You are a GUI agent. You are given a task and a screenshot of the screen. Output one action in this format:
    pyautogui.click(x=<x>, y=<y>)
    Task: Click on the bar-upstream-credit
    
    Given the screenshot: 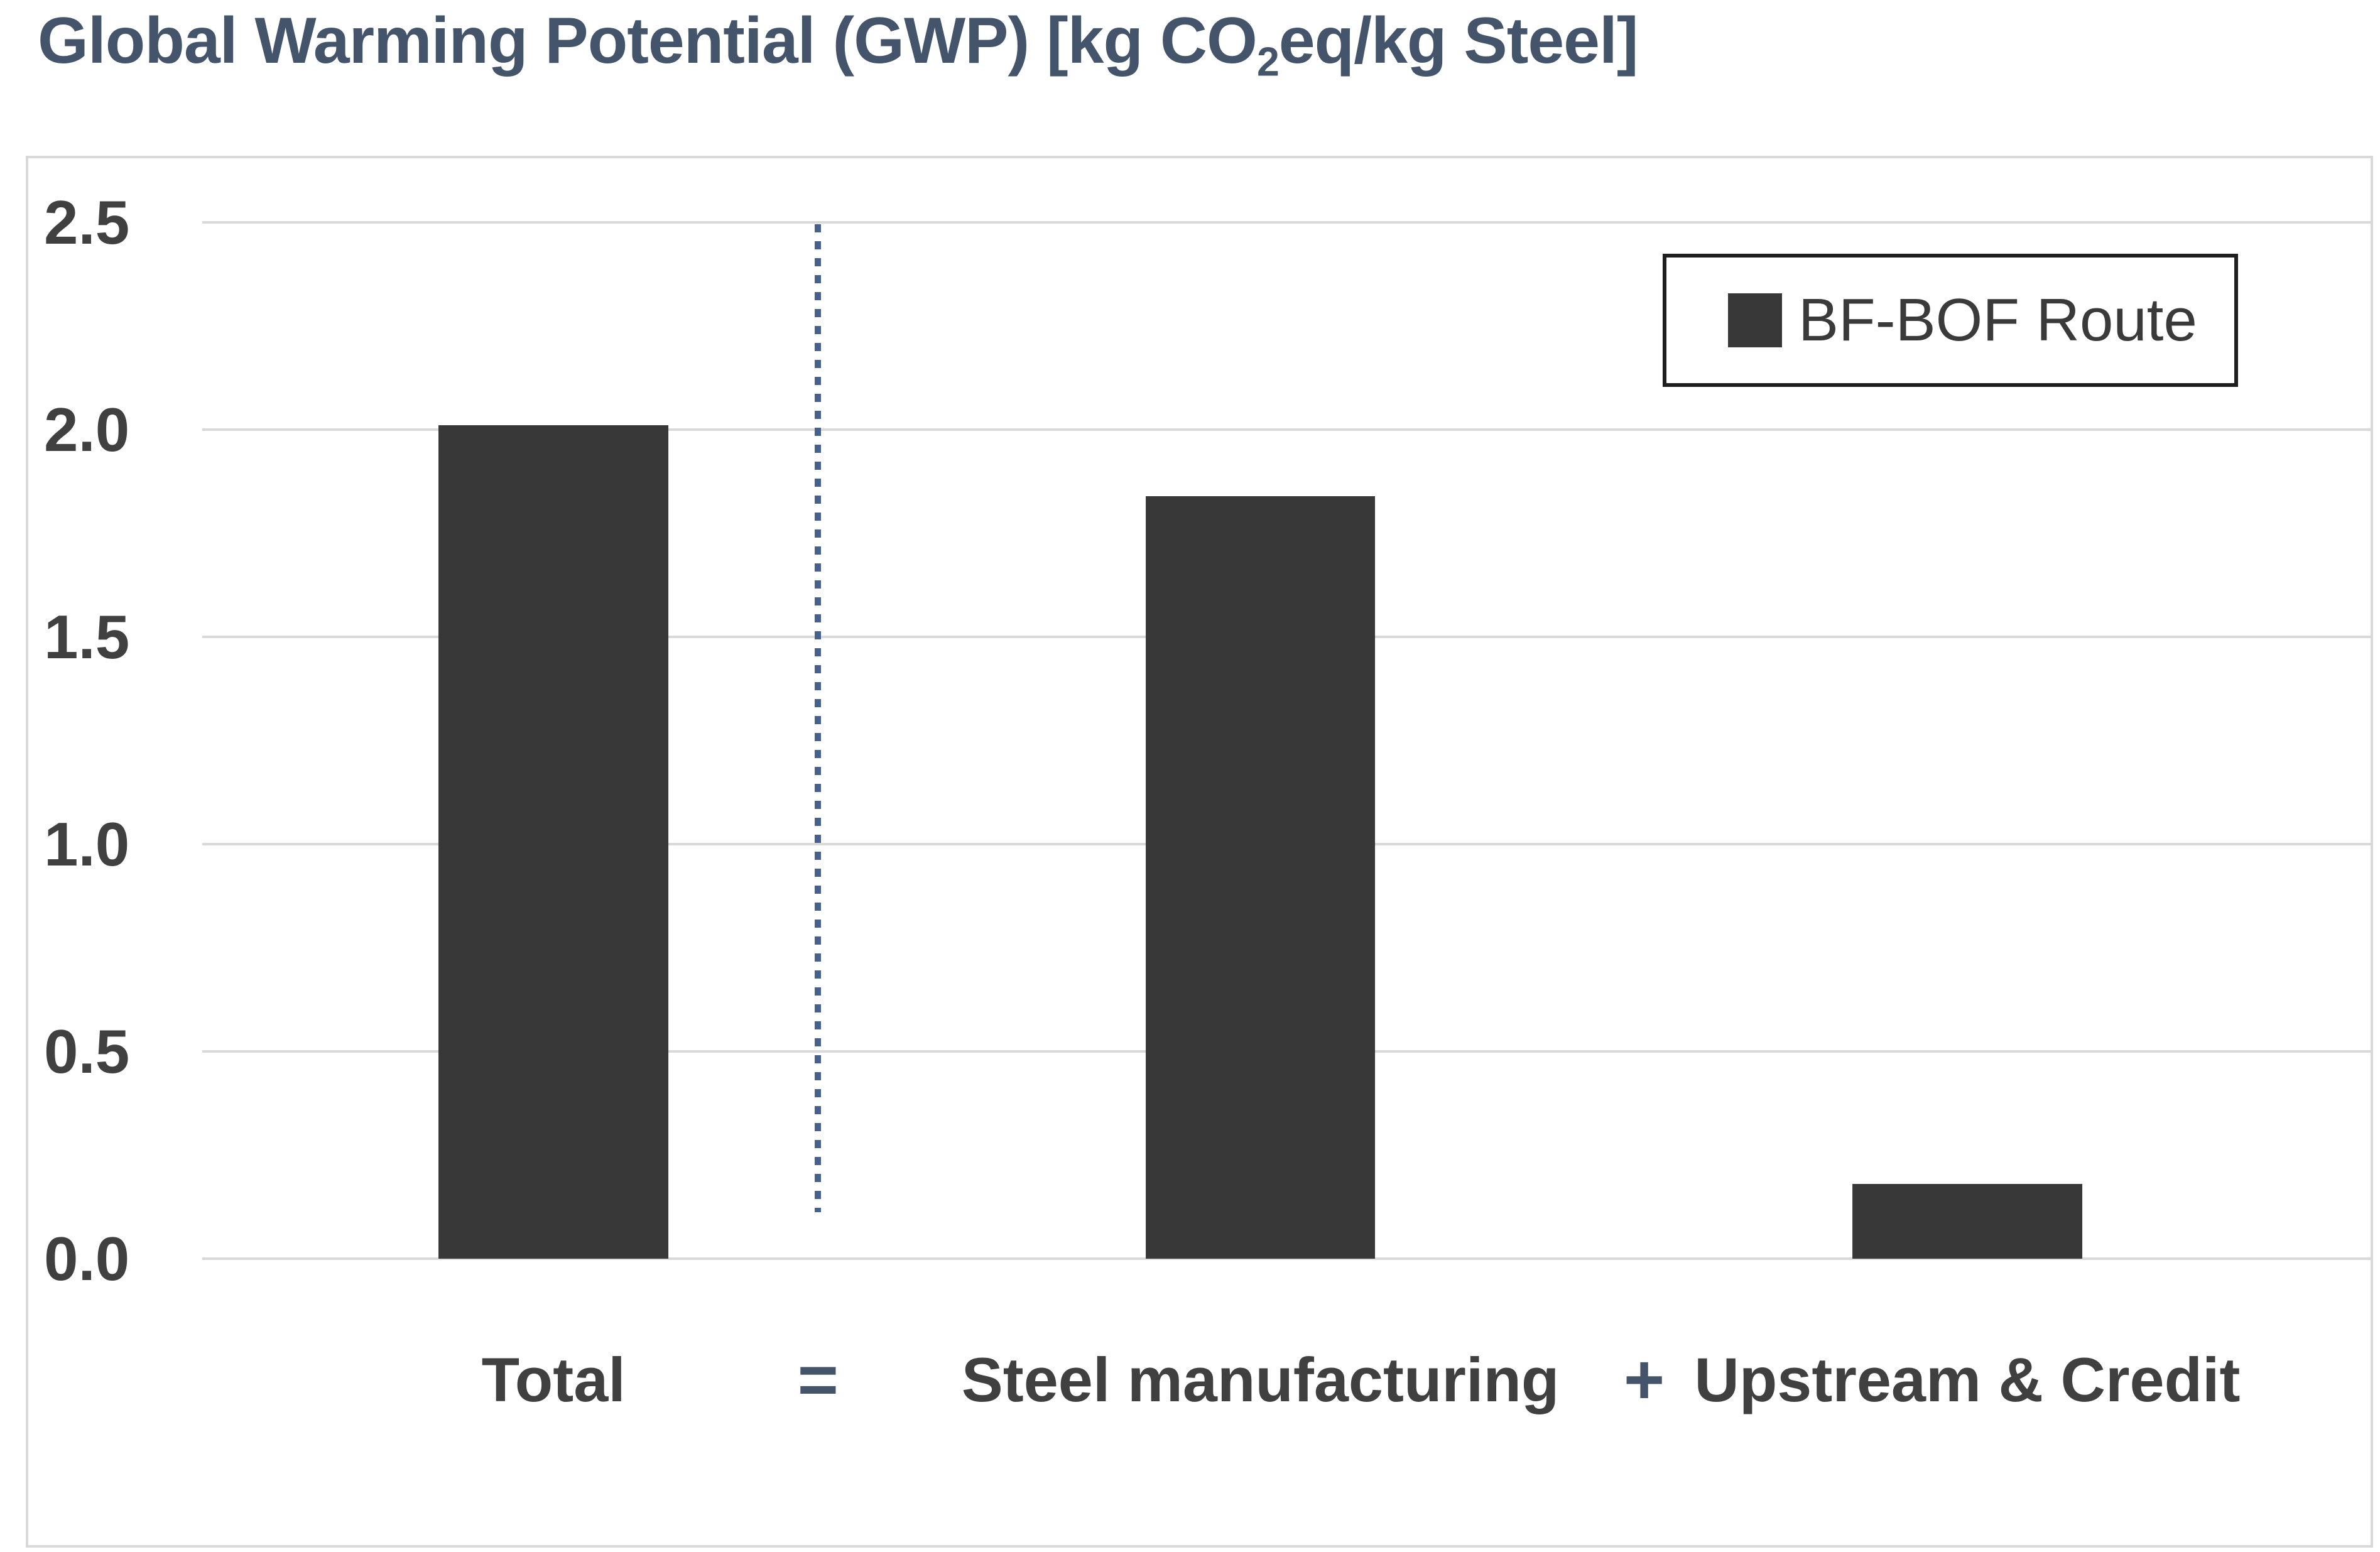 What is the action you would take?
    pyautogui.click(x=1967, y=1221)
    